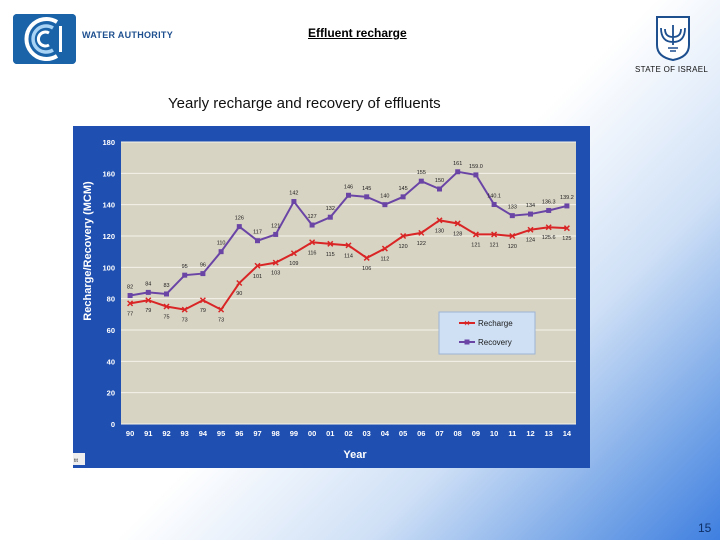 This screenshot has height=540, width=720. What do you see at coordinates (476, 167) in the screenshot?
I see `data-label-recovery: 159.0` at bounding box center [476, 167].